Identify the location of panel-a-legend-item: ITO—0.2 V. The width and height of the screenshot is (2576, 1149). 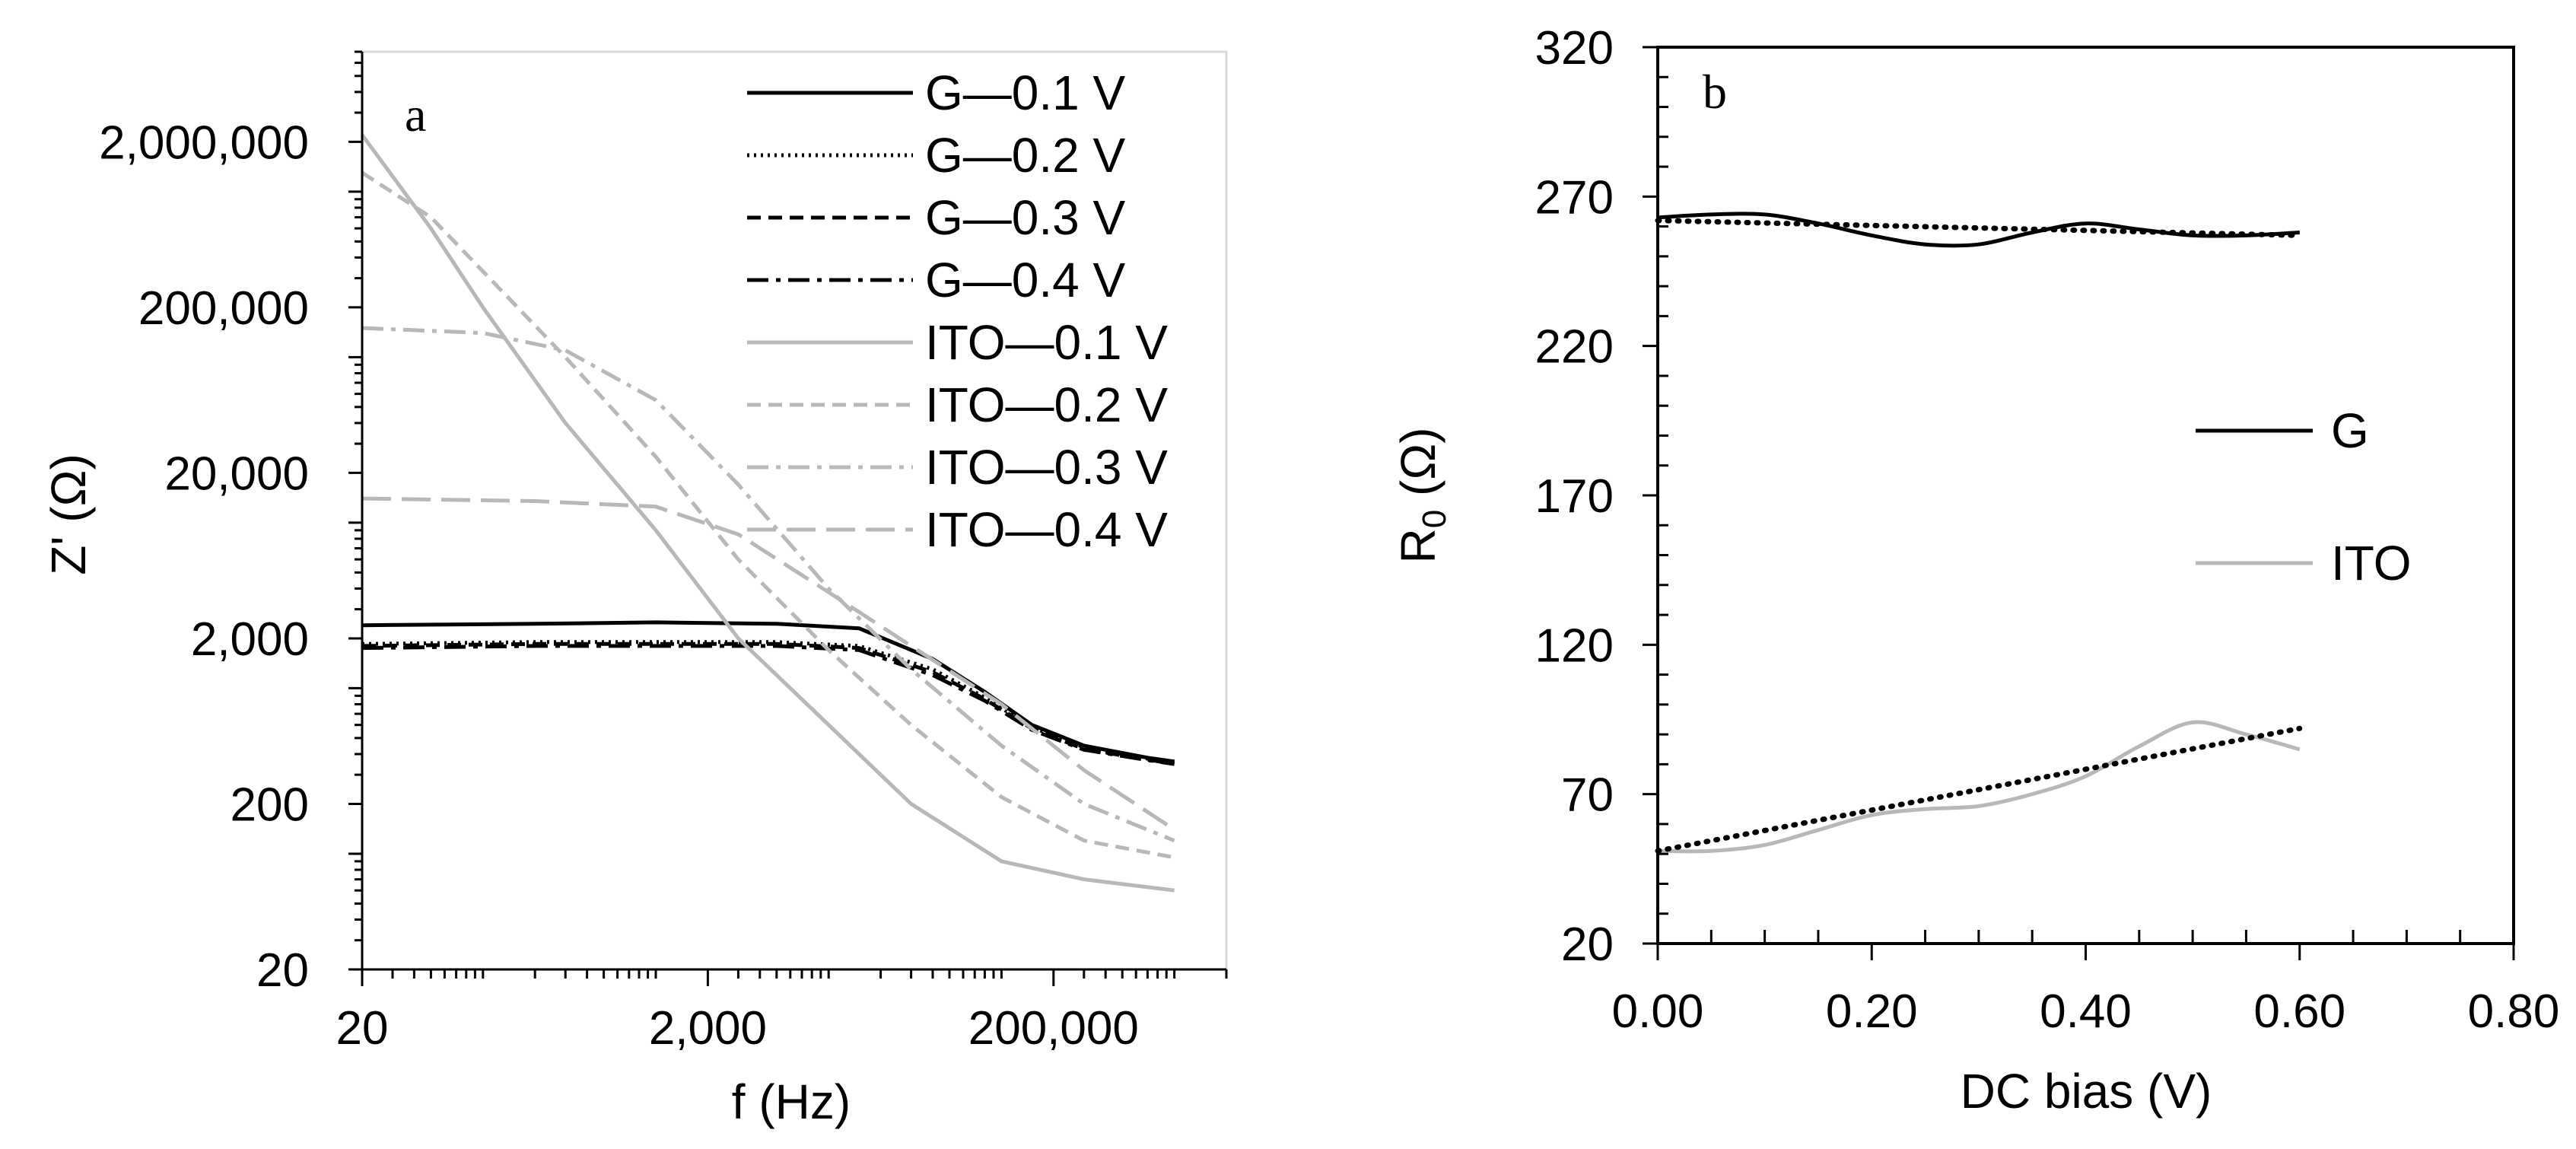
(958, 404).